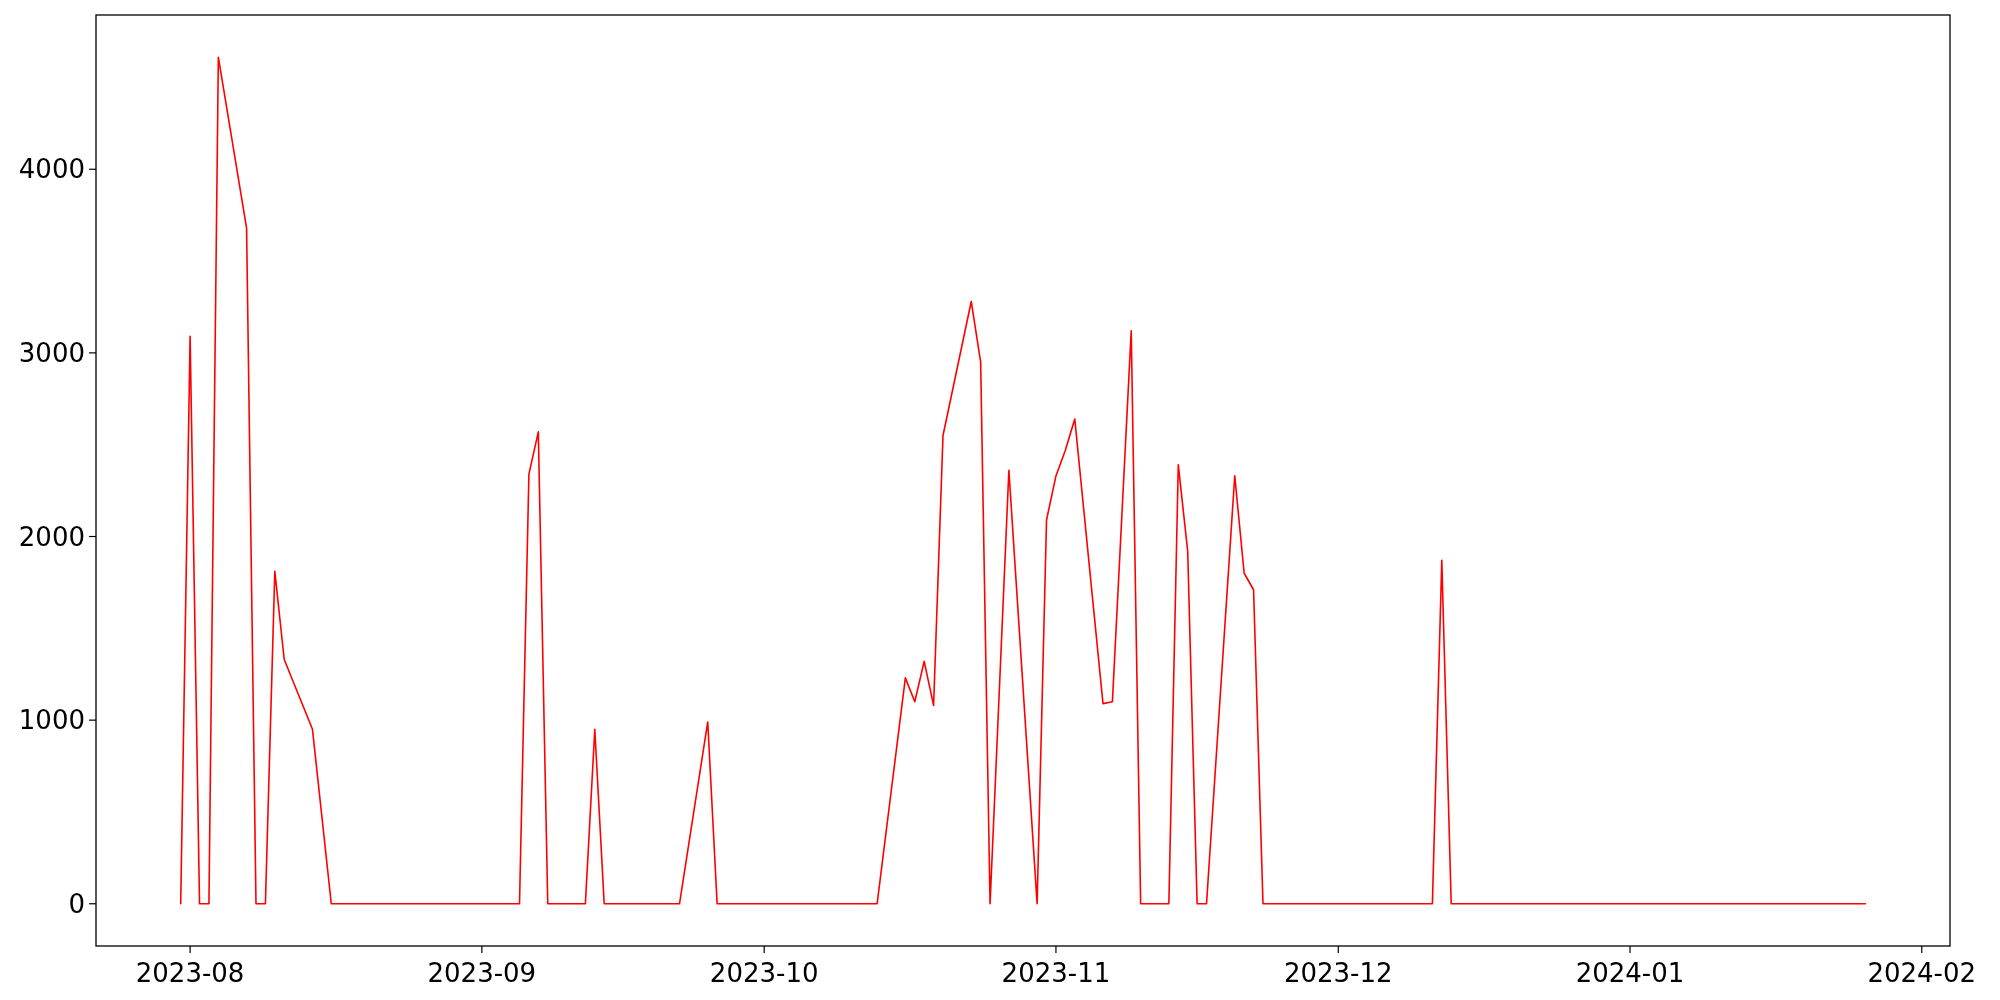  I want to click on y-tick-label: 3000, so click(51, 352).